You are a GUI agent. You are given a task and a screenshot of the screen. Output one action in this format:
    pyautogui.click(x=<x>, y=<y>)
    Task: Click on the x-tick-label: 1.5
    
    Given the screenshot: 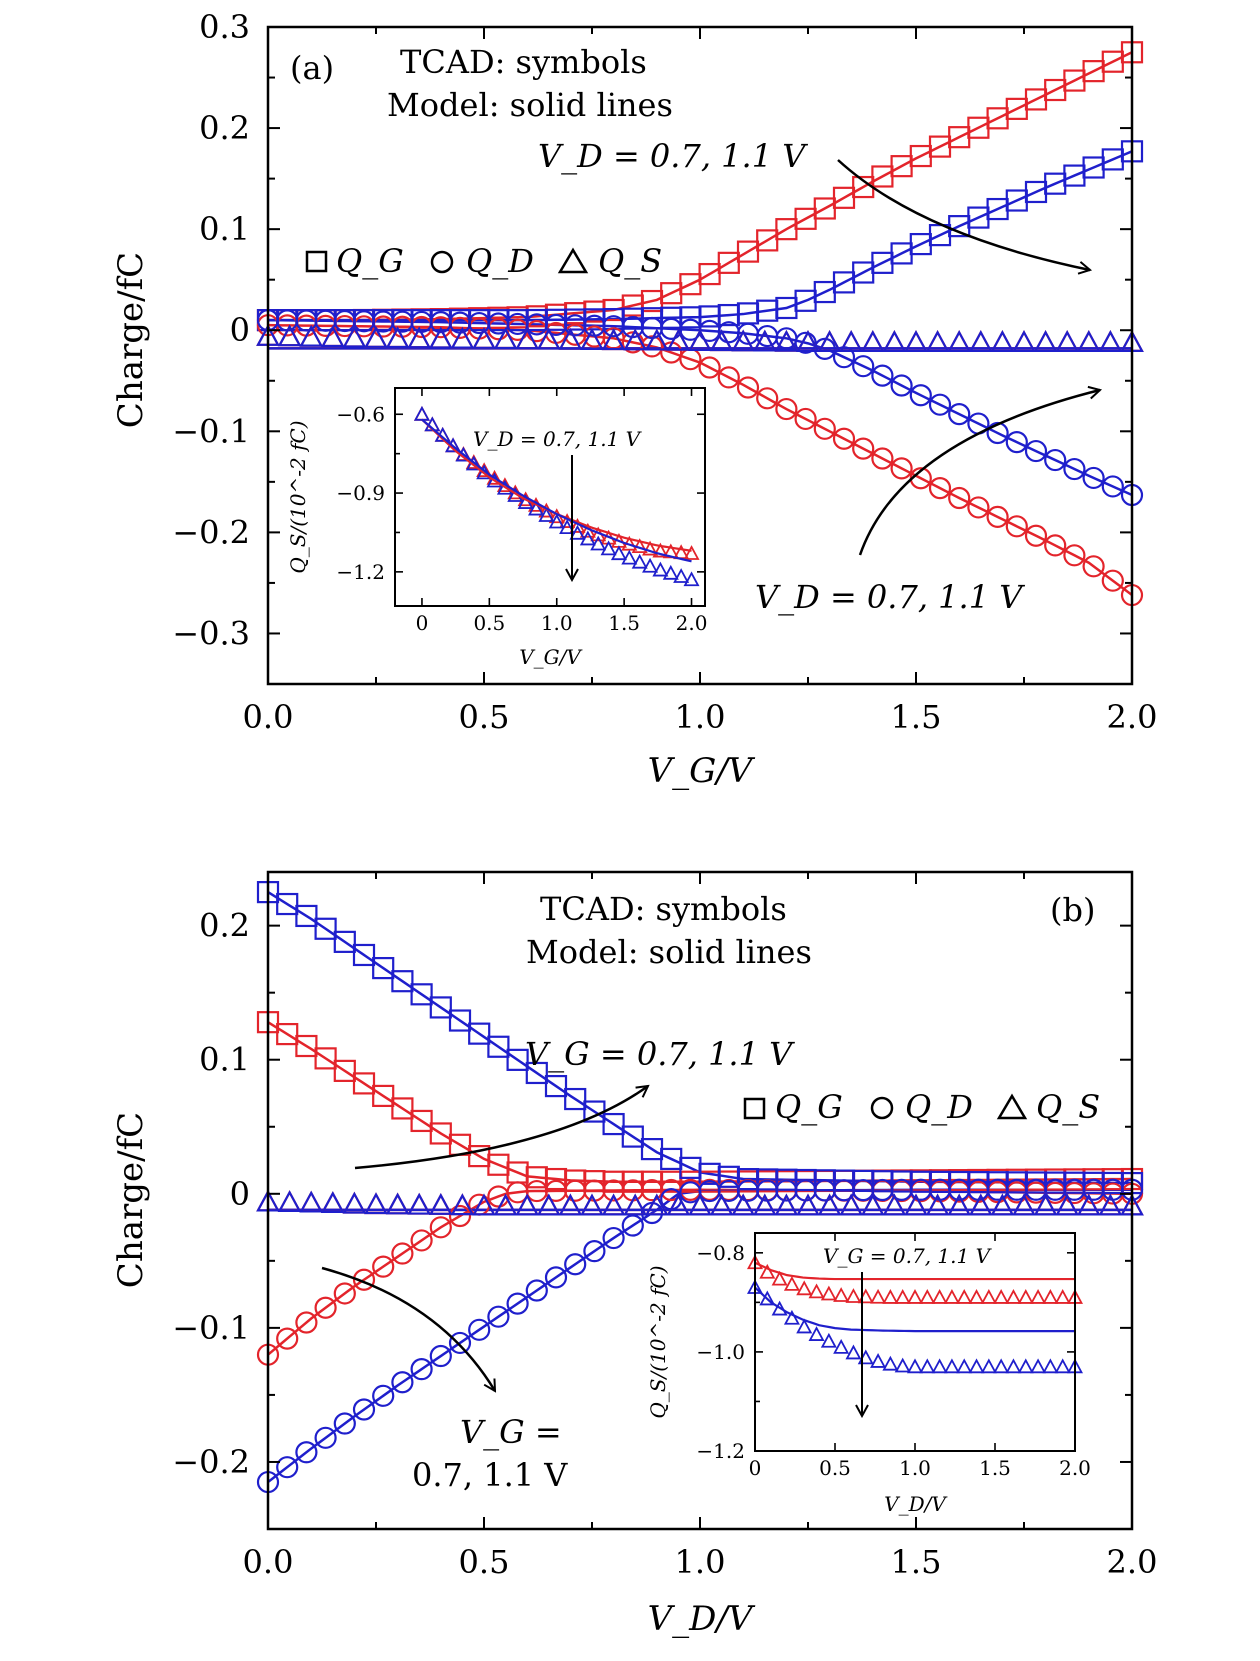 What is the action you would take?
    pyautogui.click(x=916, y=1562)
    